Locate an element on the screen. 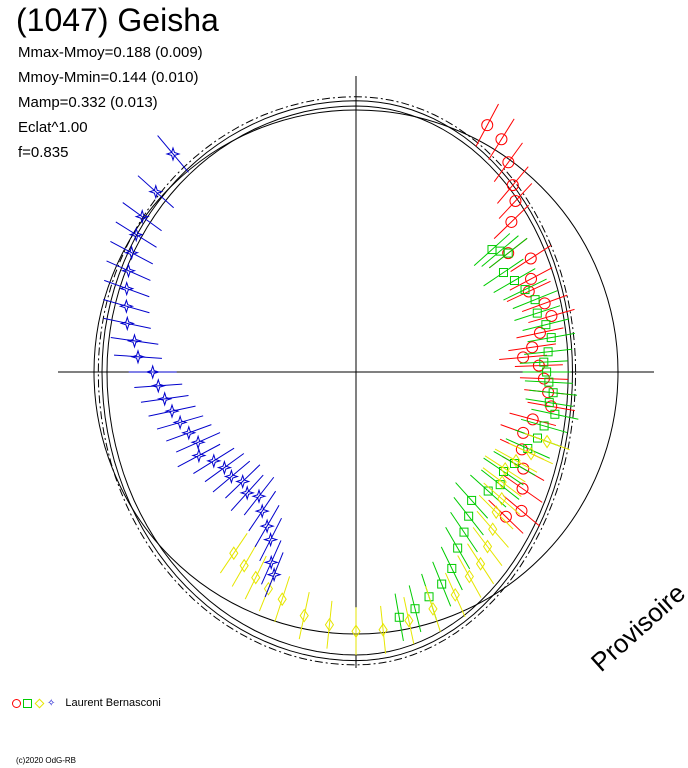 This screenshot has width=688, height=768. legend: ✧ Laurent Bernasconi is located at coordinates (86, 703).